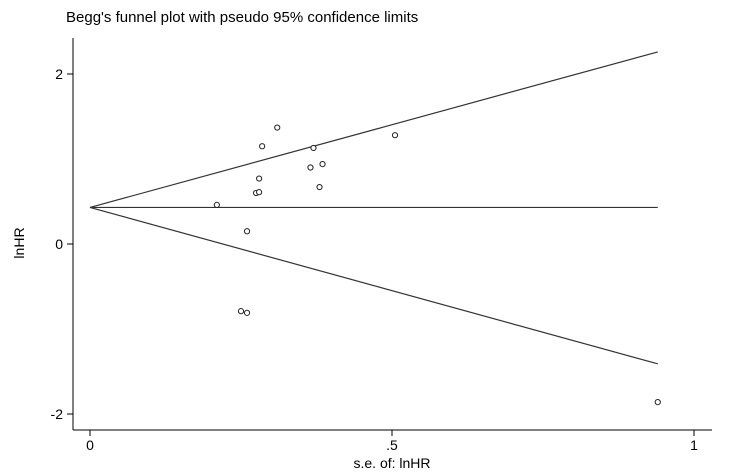  What do you see at coordinates (59, 244) in the screenshot?
I see `y-tick-label: 0` at bounding box center [59, 244].